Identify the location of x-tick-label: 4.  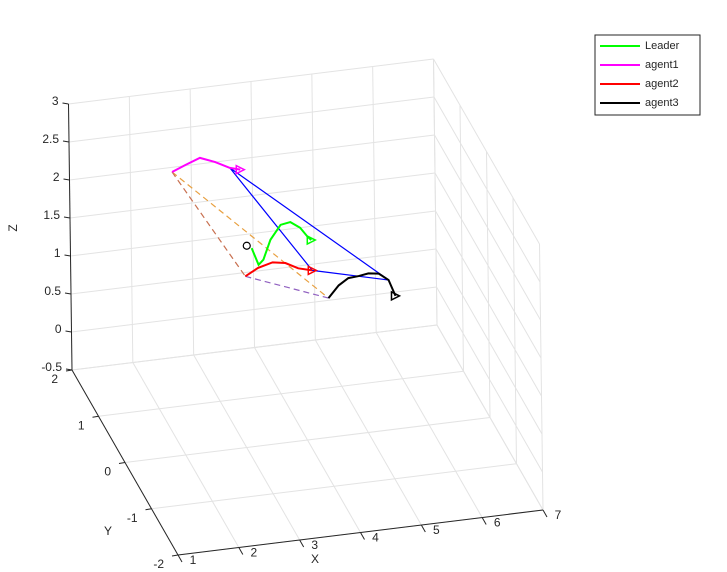
(375, 538).